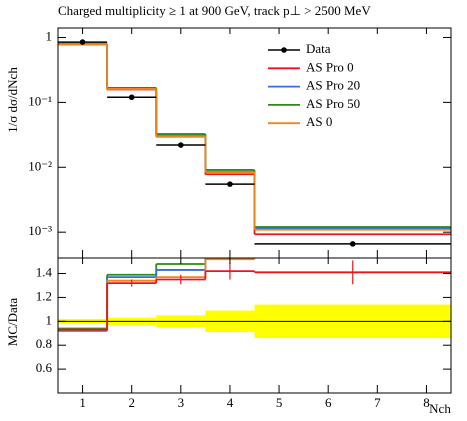  Describe the element at coordinates (40, 100) in the screenshot. I see `y-tick-label: 10⁻¹` at that location.